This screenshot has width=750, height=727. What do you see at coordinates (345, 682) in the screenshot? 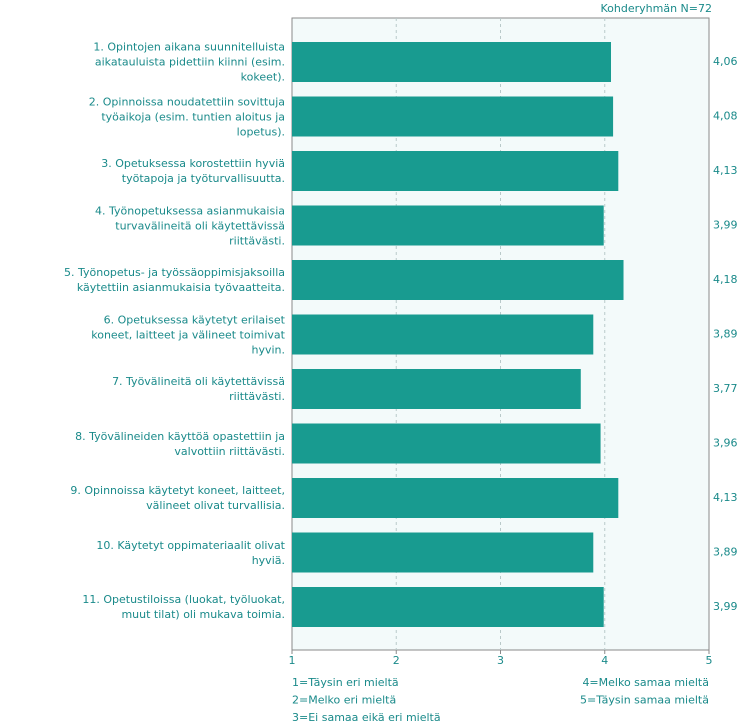
I see `scale-note: 1=Täysin eri mieltä` at bounding box center [345, 682].